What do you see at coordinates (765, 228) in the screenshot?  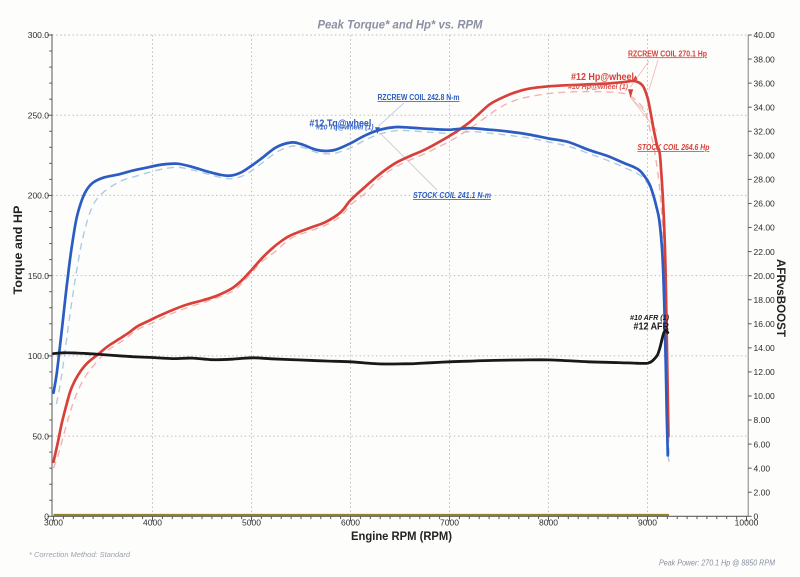 I see `svg-text: 24.00` at bounding box center [765, 228].